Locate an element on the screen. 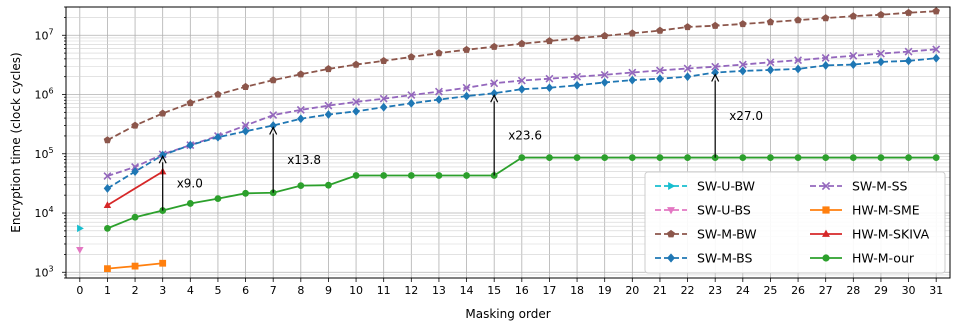 The image size is (956, 327). y-axis-ticks: 10³ 10⁴ 10⁵ 10⁶ 10⁷ is located at coordinates (50, 142).